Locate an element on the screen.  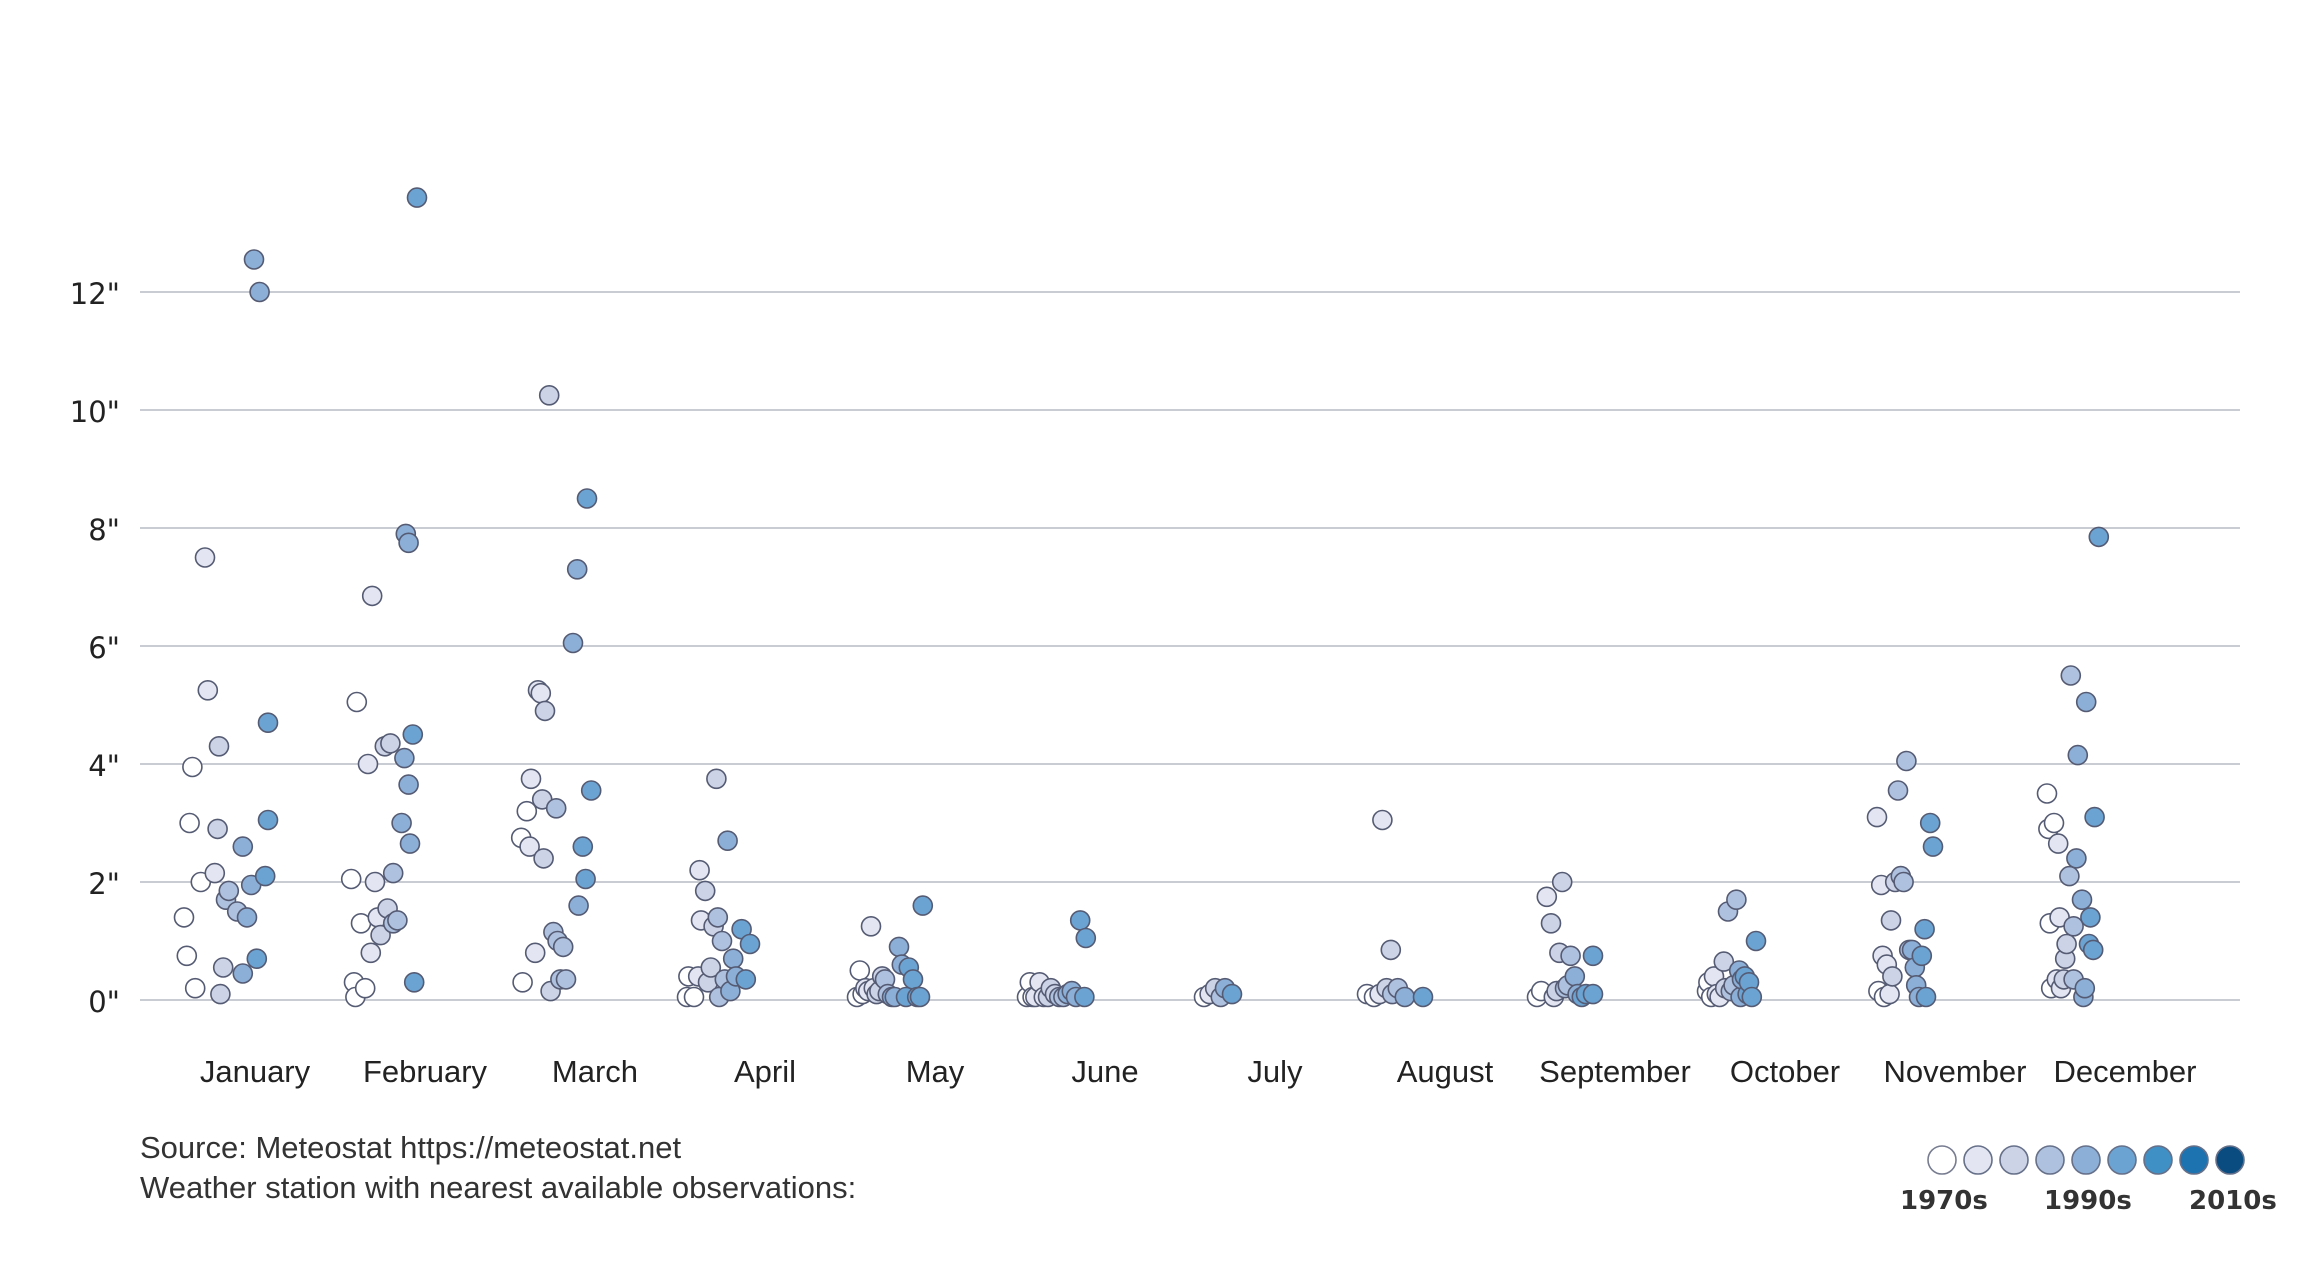
y-tick-label: 0" is located at coordinates (104, 1002).